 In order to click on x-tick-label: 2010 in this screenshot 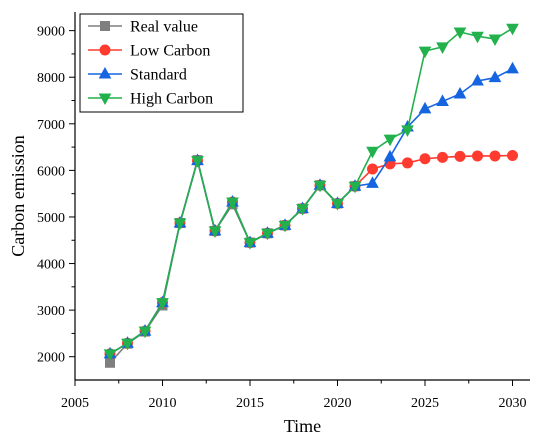, I will do `click(163, 403)`.